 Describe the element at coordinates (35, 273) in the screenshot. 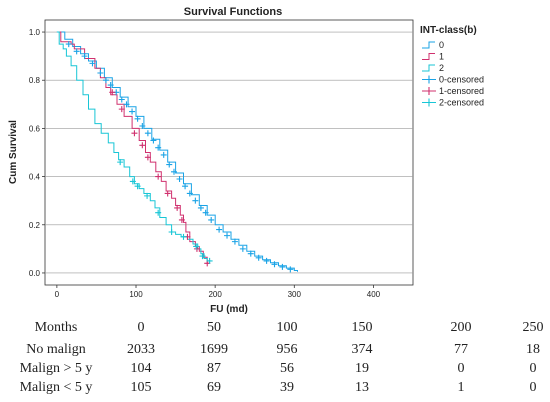

I see `y-tick-label: 0.0` at that location.